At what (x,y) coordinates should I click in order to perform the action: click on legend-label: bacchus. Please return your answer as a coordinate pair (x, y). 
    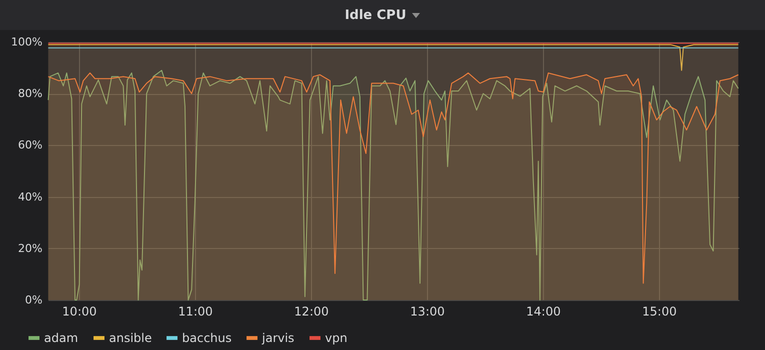
    Looking at the image, I should click on (207, 338).